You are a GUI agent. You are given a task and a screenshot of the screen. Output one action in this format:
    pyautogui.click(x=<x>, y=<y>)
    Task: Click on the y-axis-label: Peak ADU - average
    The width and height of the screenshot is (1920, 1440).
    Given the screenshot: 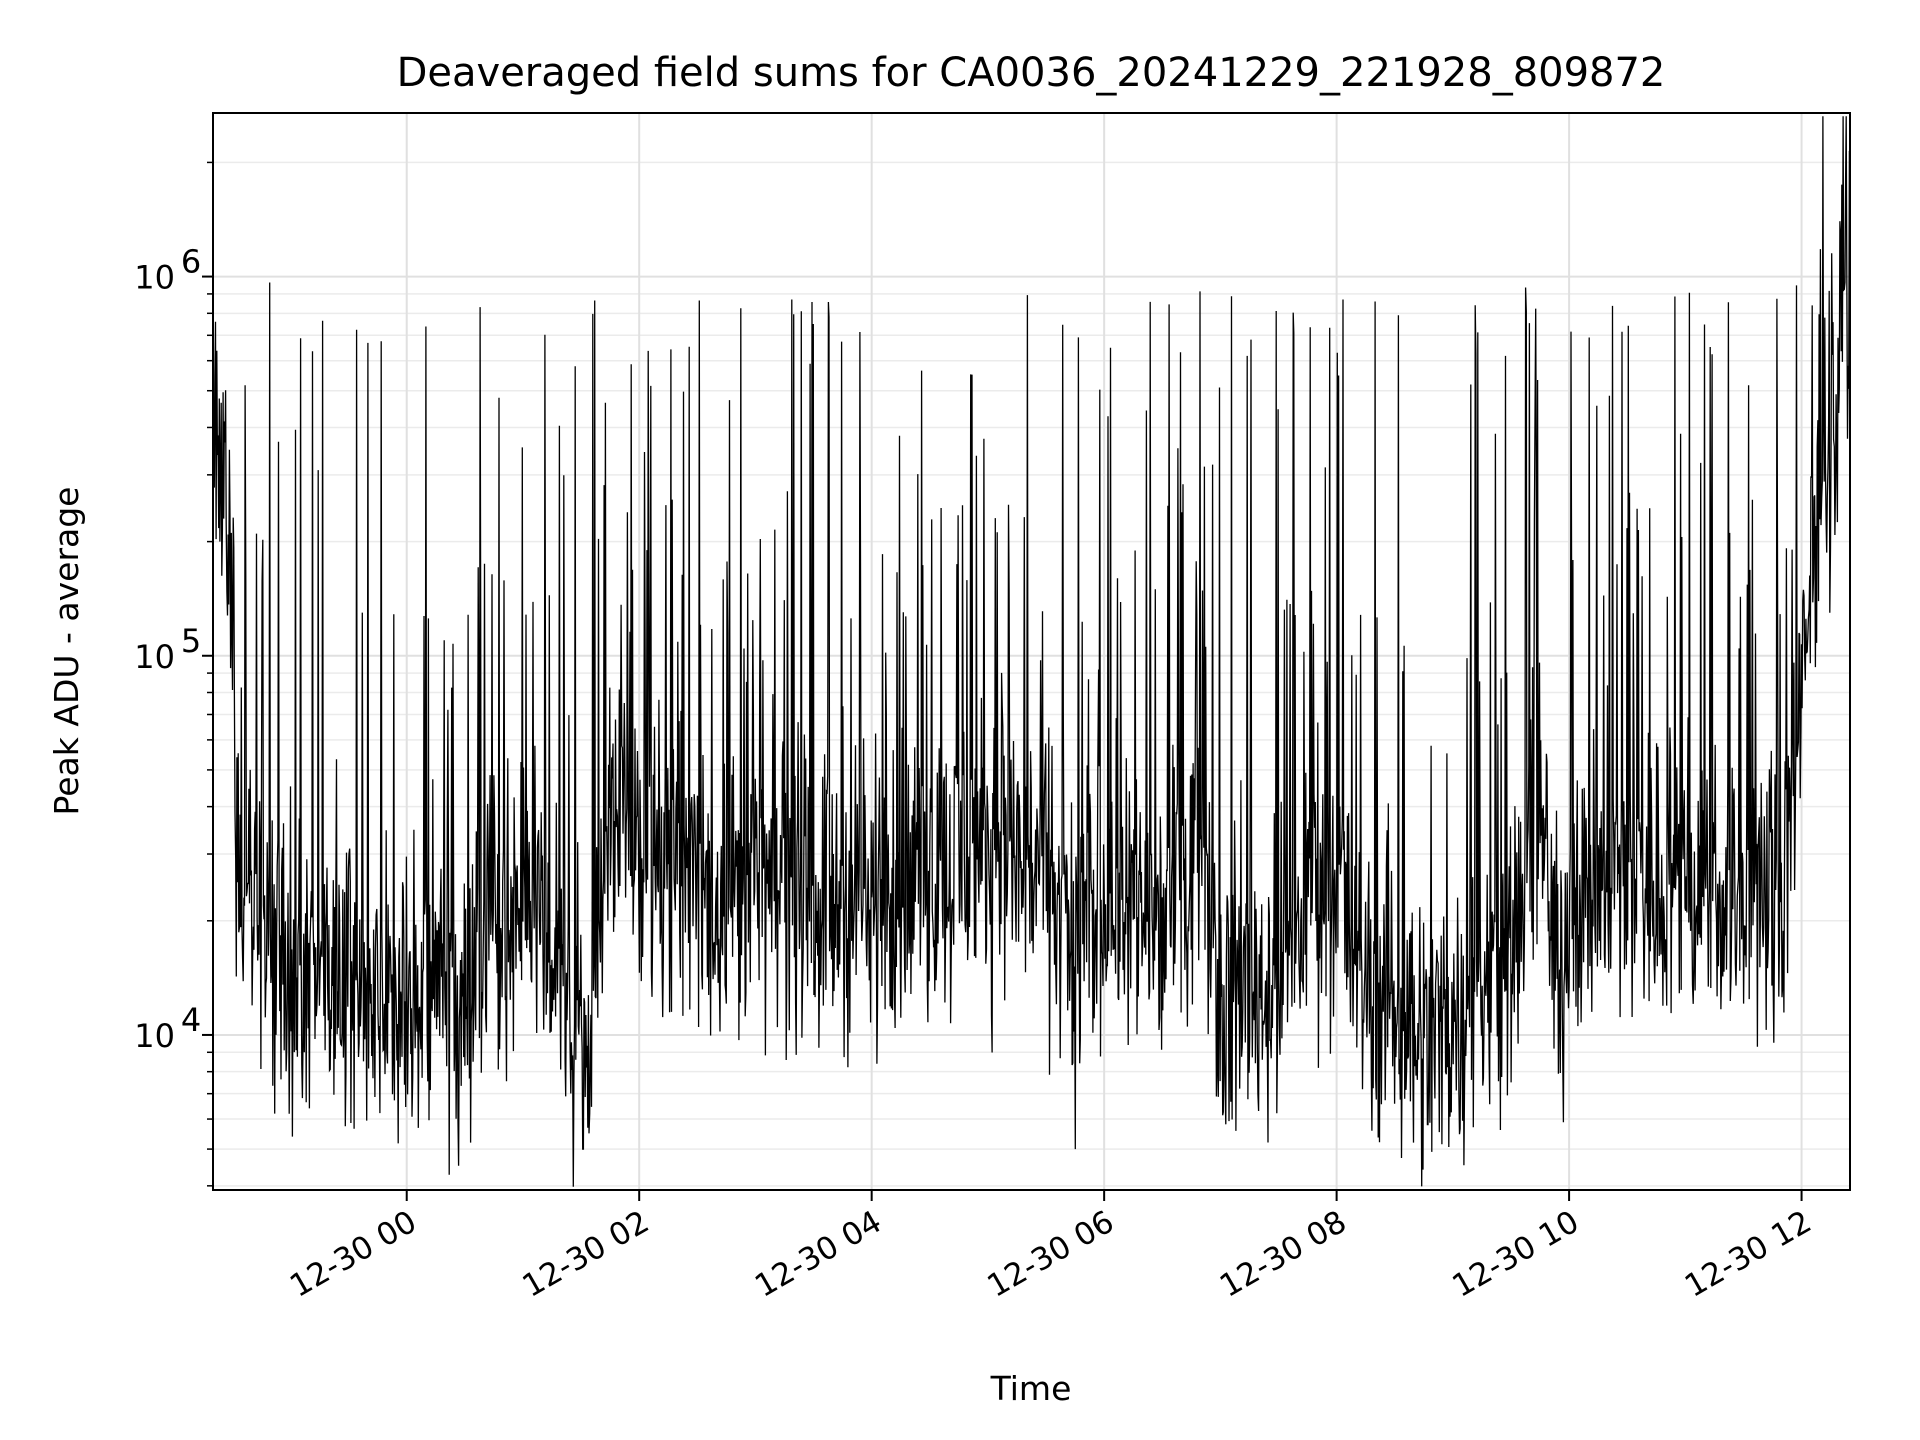 What is the action you would take?
    pyautogui.click(x=66, y=651)
    